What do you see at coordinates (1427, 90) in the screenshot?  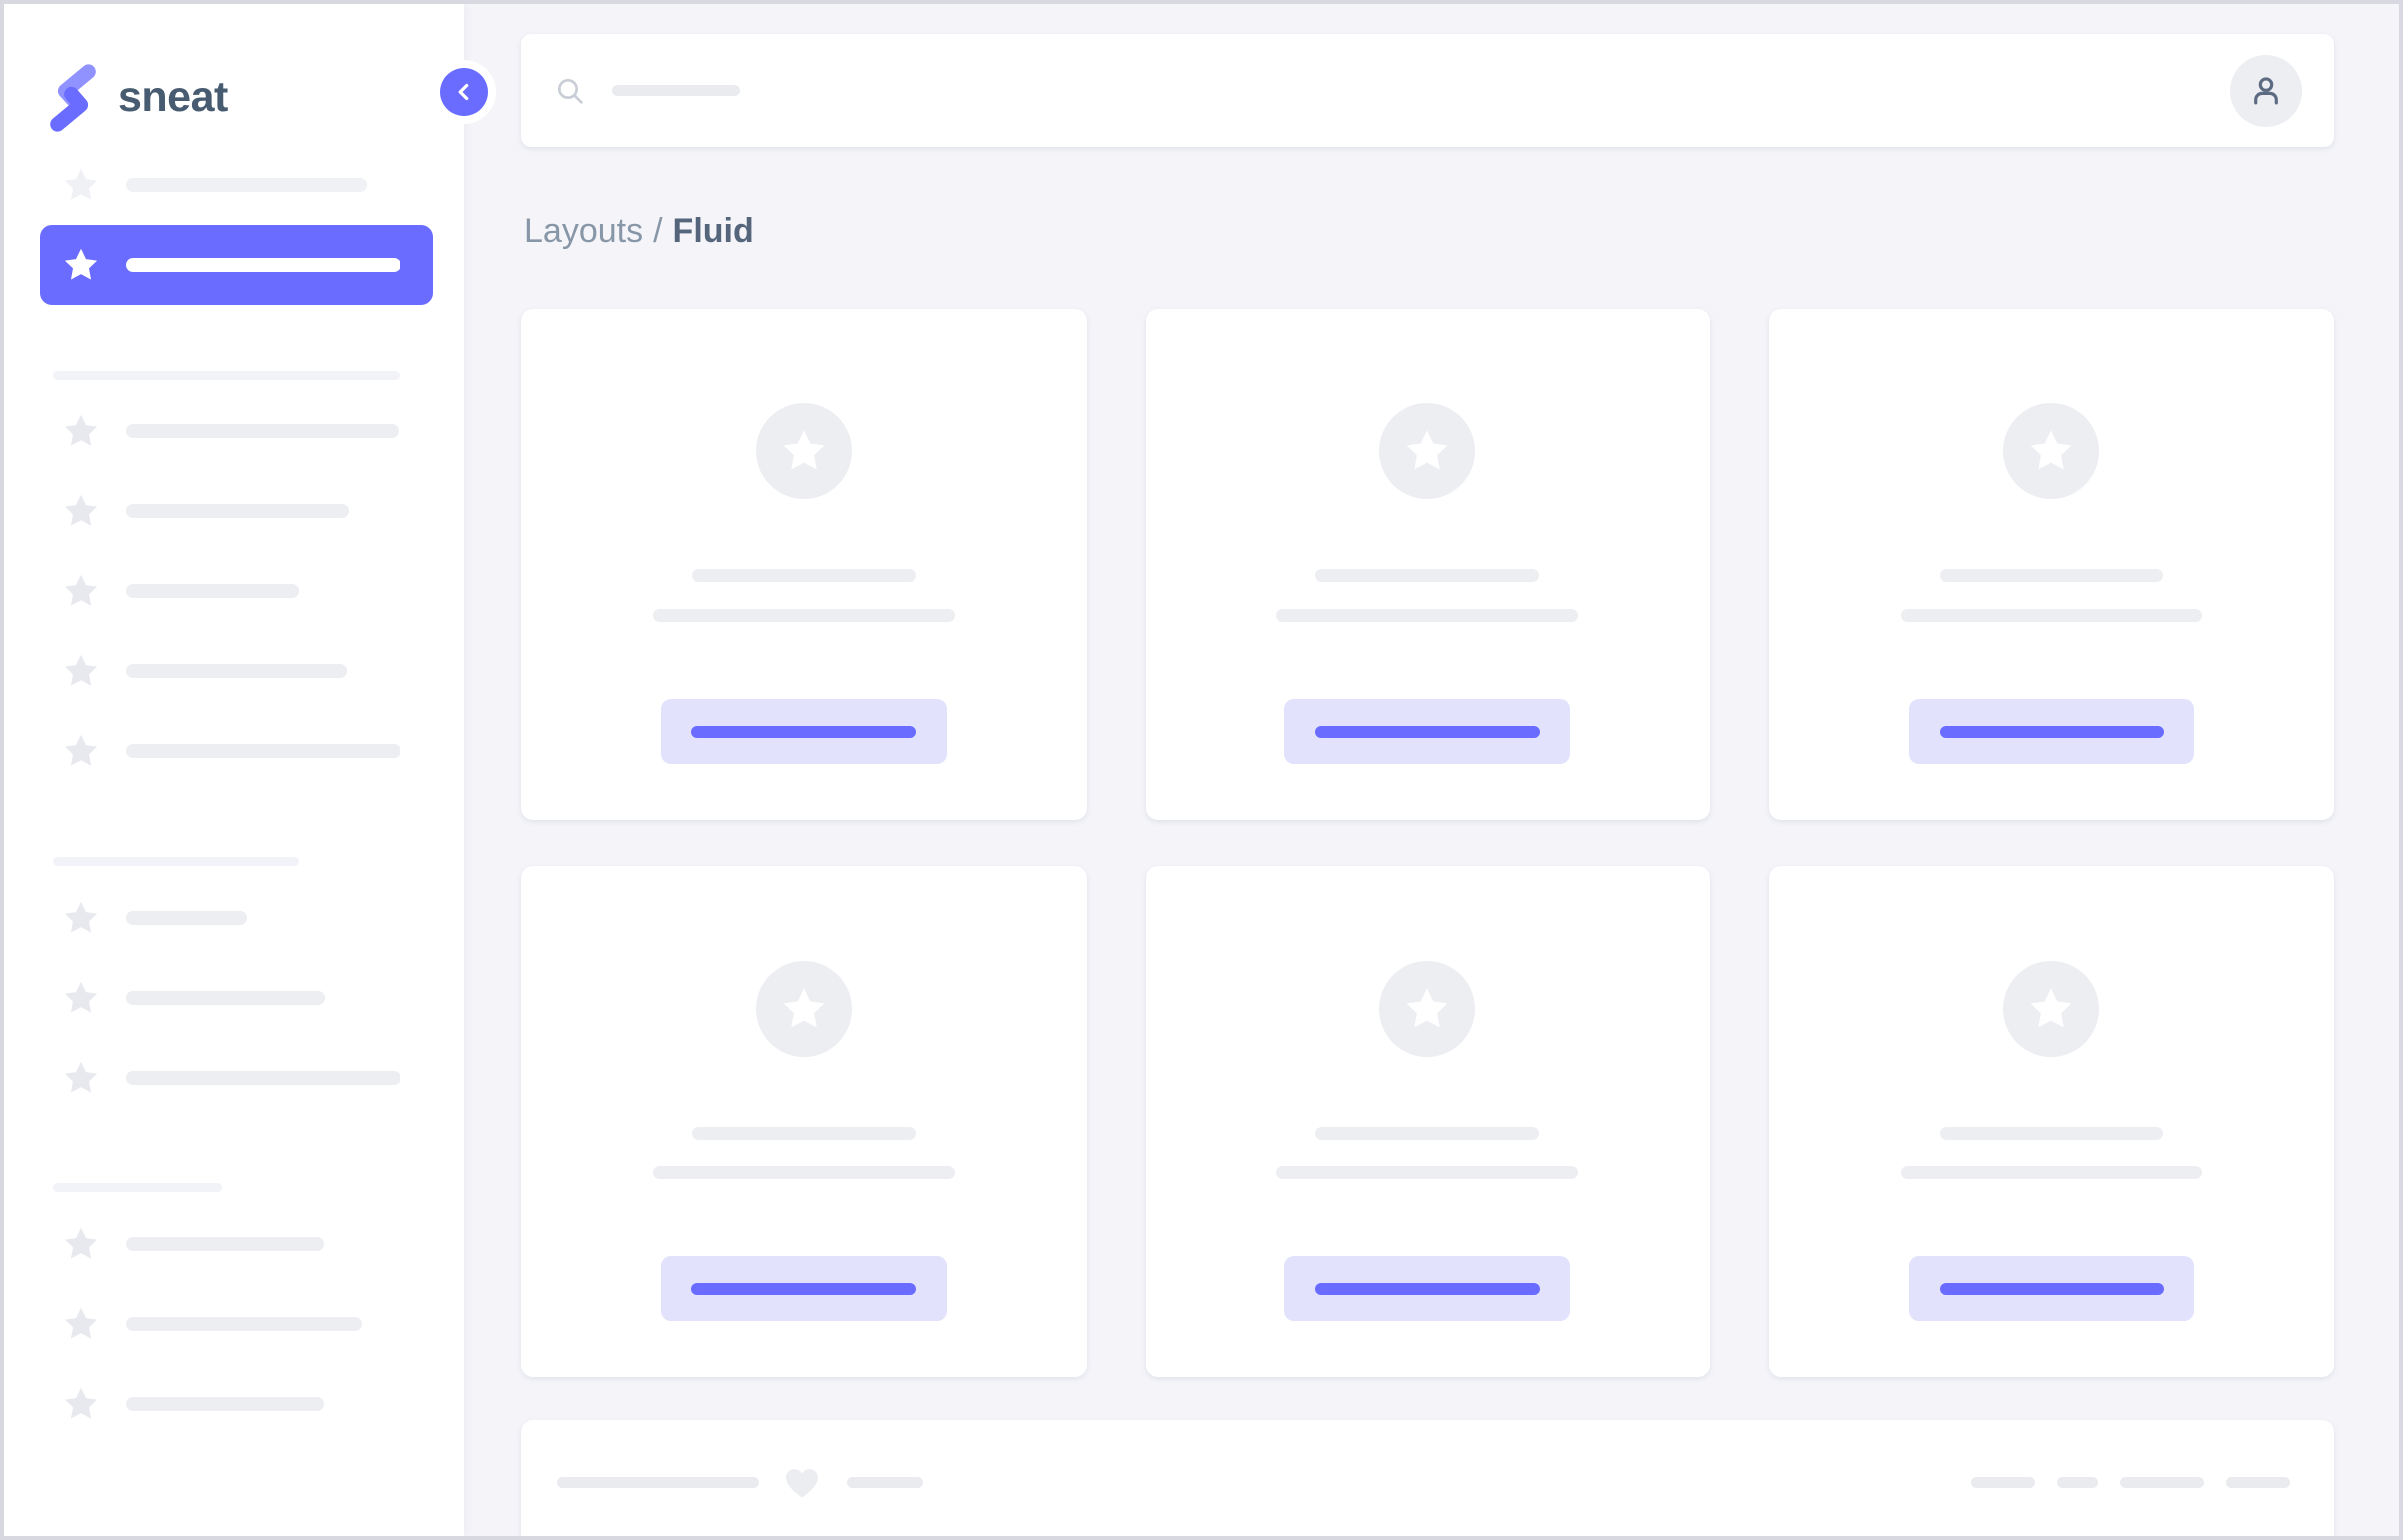 I see `top-navbar` at bounding box center [1427, 90].